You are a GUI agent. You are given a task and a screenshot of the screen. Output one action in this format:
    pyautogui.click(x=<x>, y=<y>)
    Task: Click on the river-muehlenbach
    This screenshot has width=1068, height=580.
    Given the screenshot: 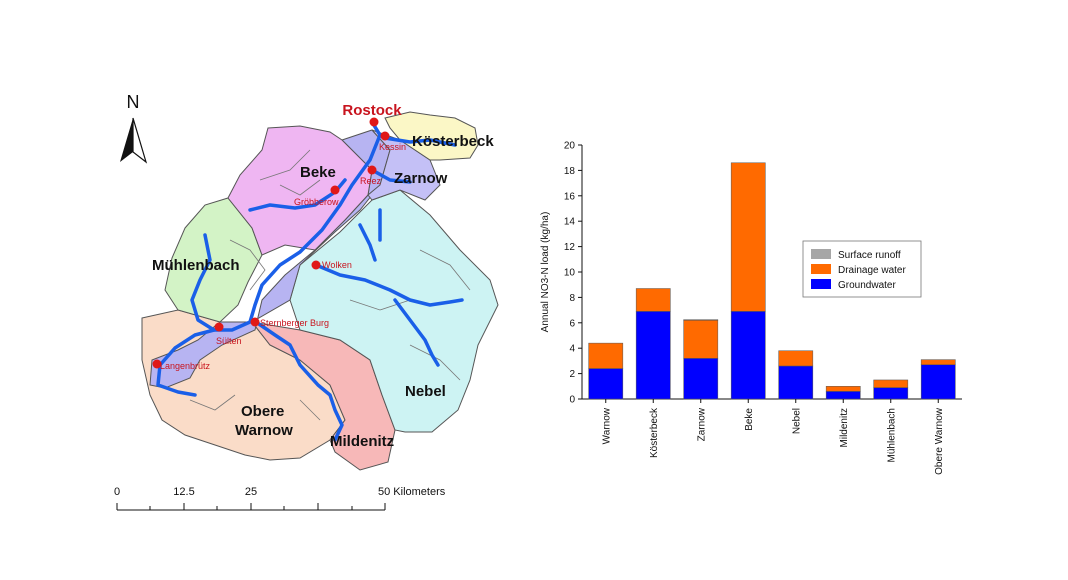 What is the action you would take?
    pyautogui.click(x=203, y=282)
    